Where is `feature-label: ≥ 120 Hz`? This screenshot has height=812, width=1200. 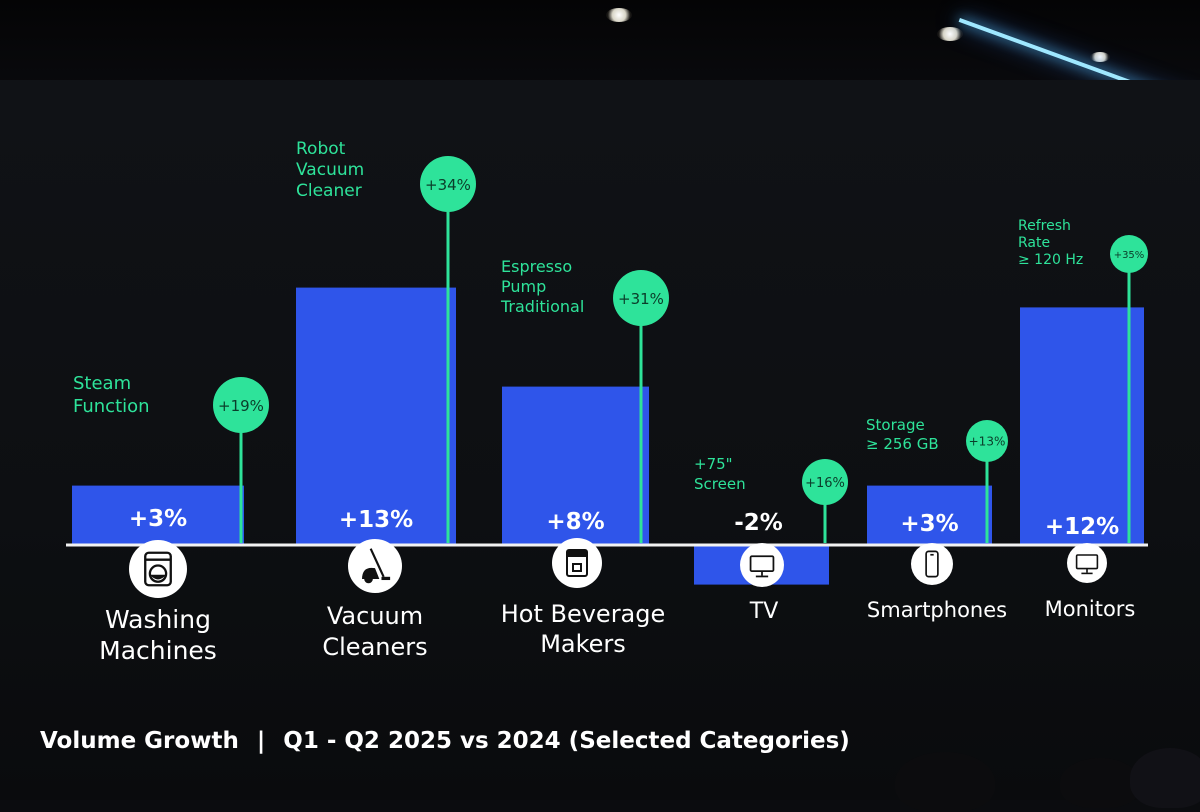
feature-label: ≥ 120 Hz is located at coordinates (1050, 260).